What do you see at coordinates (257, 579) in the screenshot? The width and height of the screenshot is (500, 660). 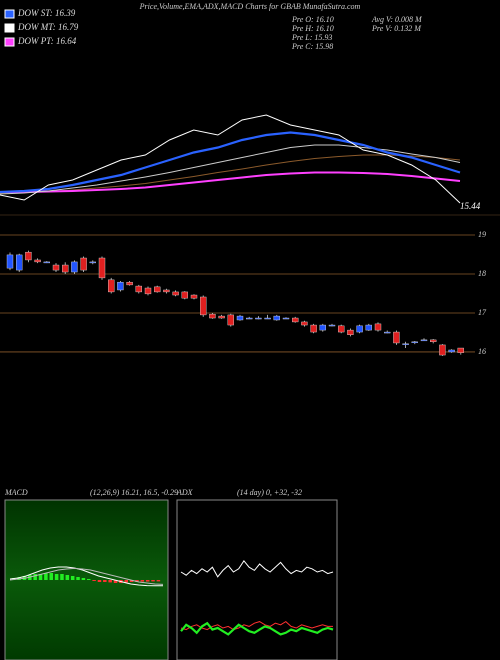 I see `adx-panel` at bounding box center [257, 579].